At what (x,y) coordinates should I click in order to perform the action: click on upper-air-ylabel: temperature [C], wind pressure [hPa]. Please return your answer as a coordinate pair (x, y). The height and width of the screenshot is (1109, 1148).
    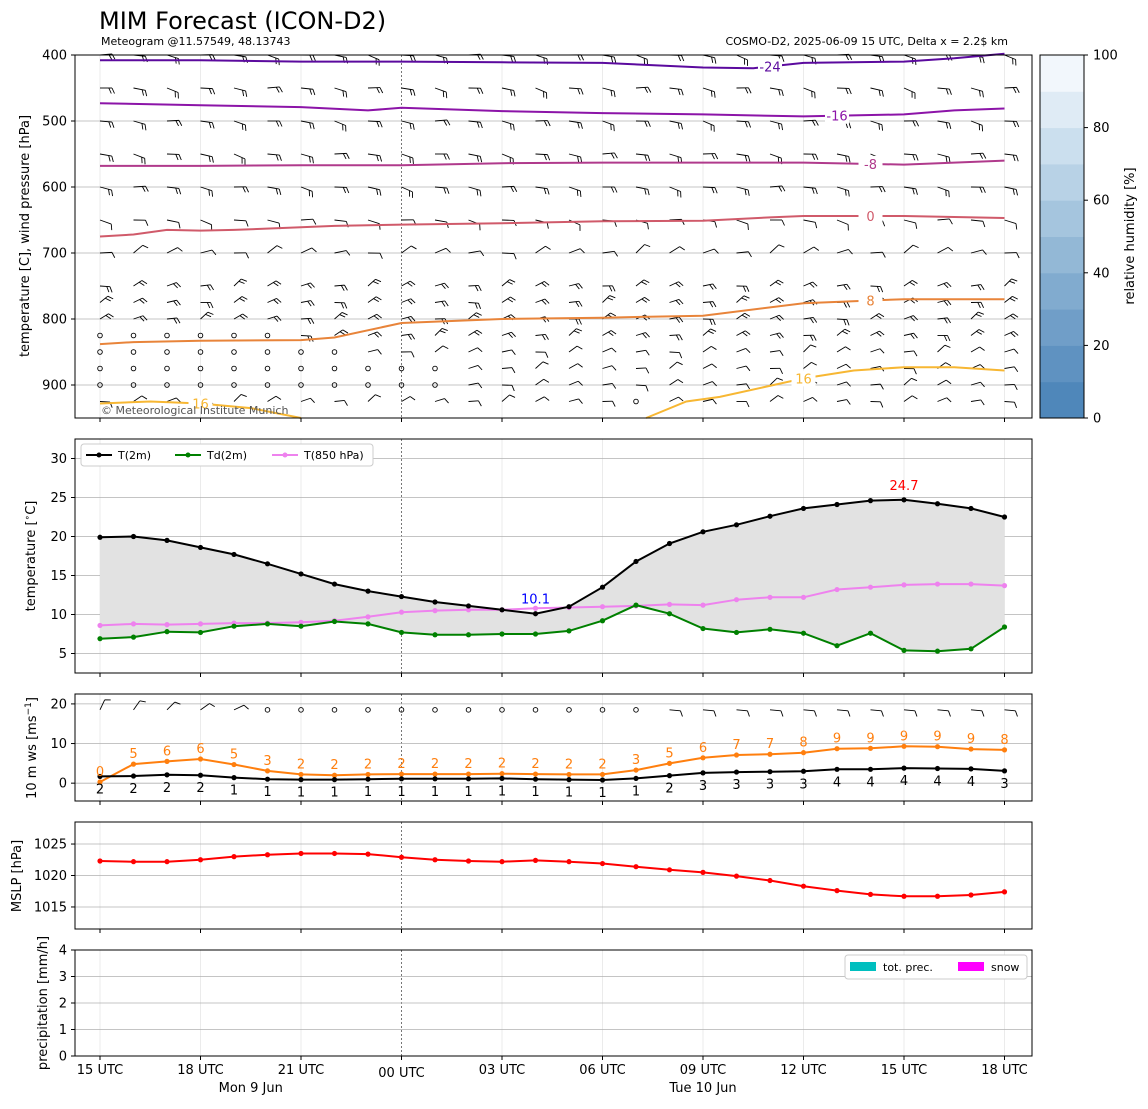
    Looking at the image, I should click on (25, 236).